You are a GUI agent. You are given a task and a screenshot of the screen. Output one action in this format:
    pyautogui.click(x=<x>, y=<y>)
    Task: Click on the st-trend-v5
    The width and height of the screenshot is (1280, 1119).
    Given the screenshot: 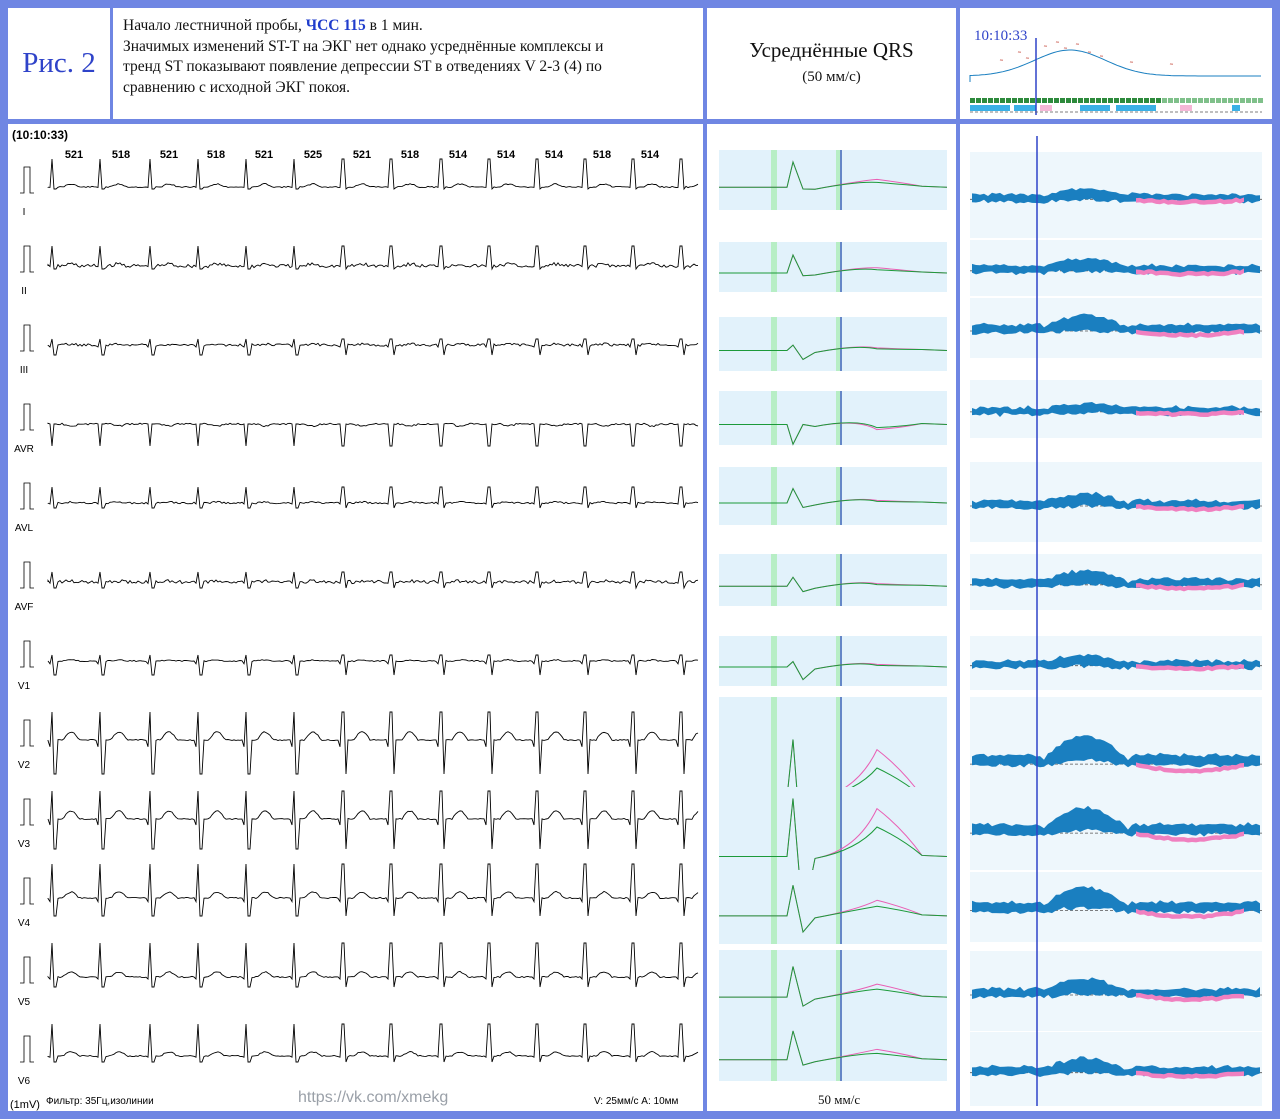 What is the action you would take?
    pyautogui.click(x=1116, y=991)
    